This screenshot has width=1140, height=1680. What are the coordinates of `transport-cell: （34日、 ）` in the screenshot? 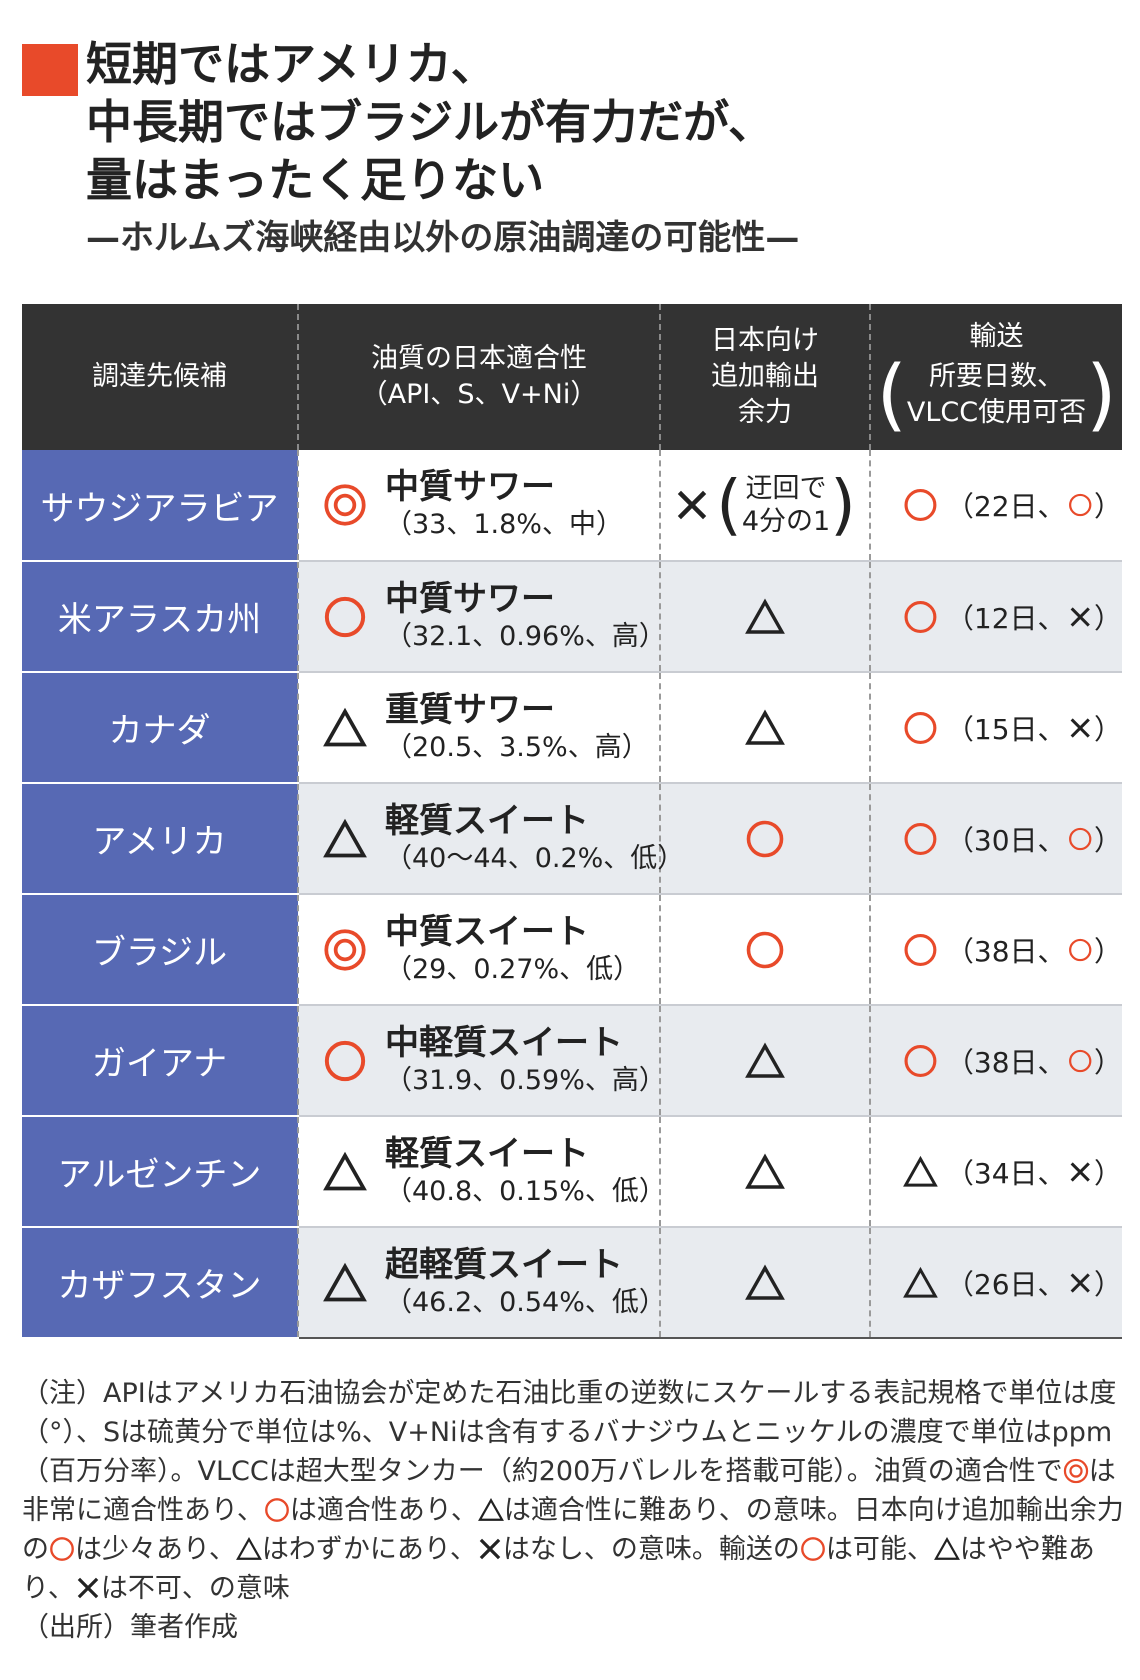 It's located at (995, 1172).